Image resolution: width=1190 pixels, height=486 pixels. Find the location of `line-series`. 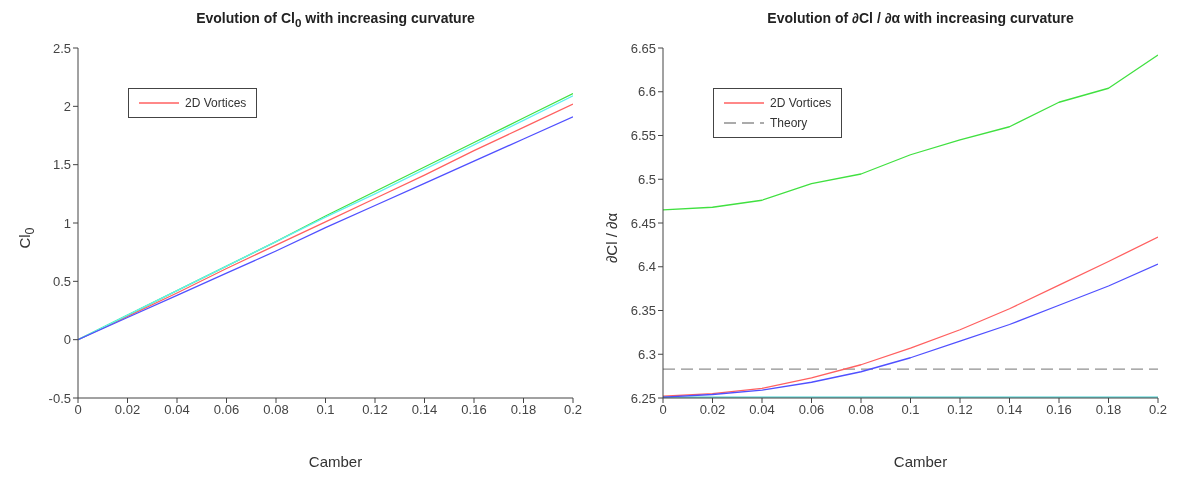

line-series is located at coordinates (910, 132).